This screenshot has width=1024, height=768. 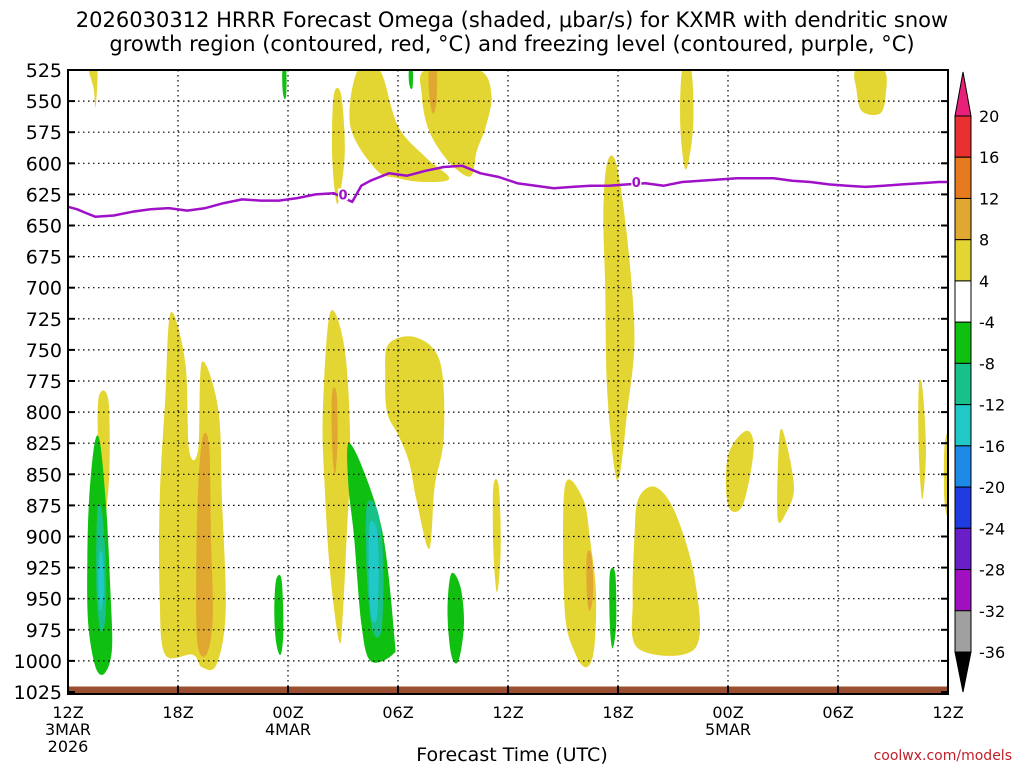 I want to click on colorbar-label: 12, so click(x=989, y=198).